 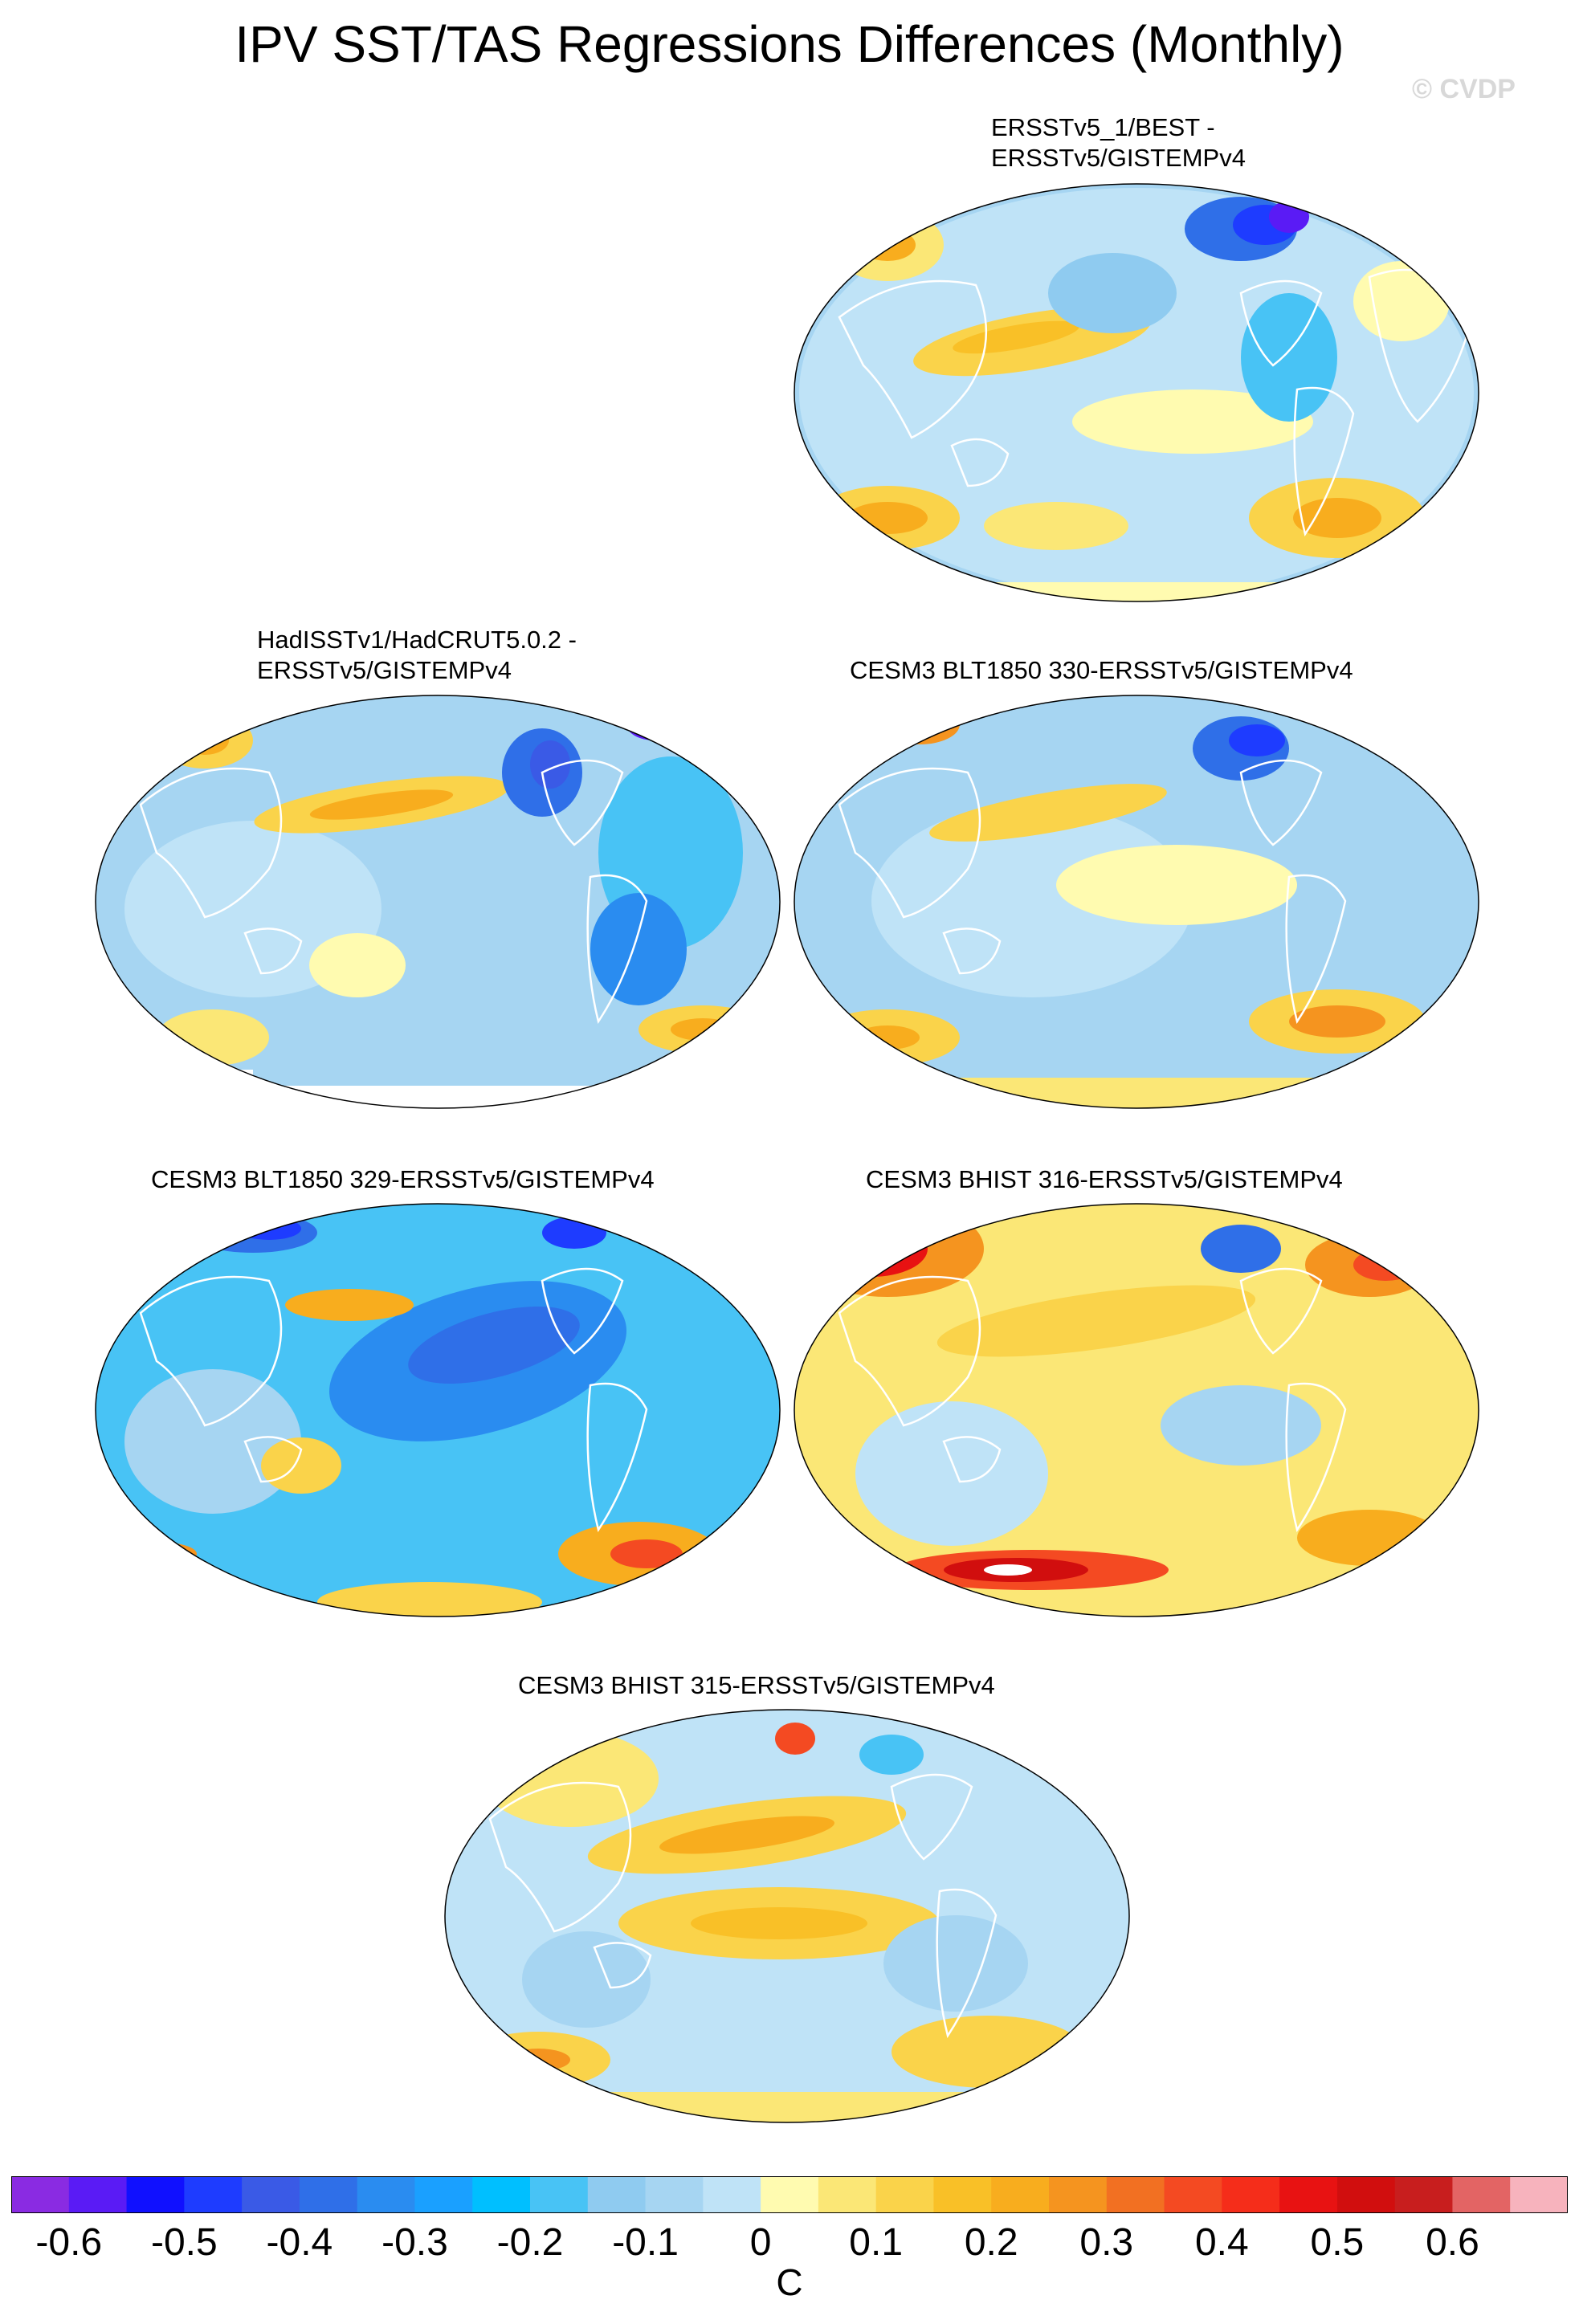 What do you see at coordinates (184, 2243) in the screenshot?
I see `colorbar-tick-label: -0.5` at bounding box center [184, 2243].